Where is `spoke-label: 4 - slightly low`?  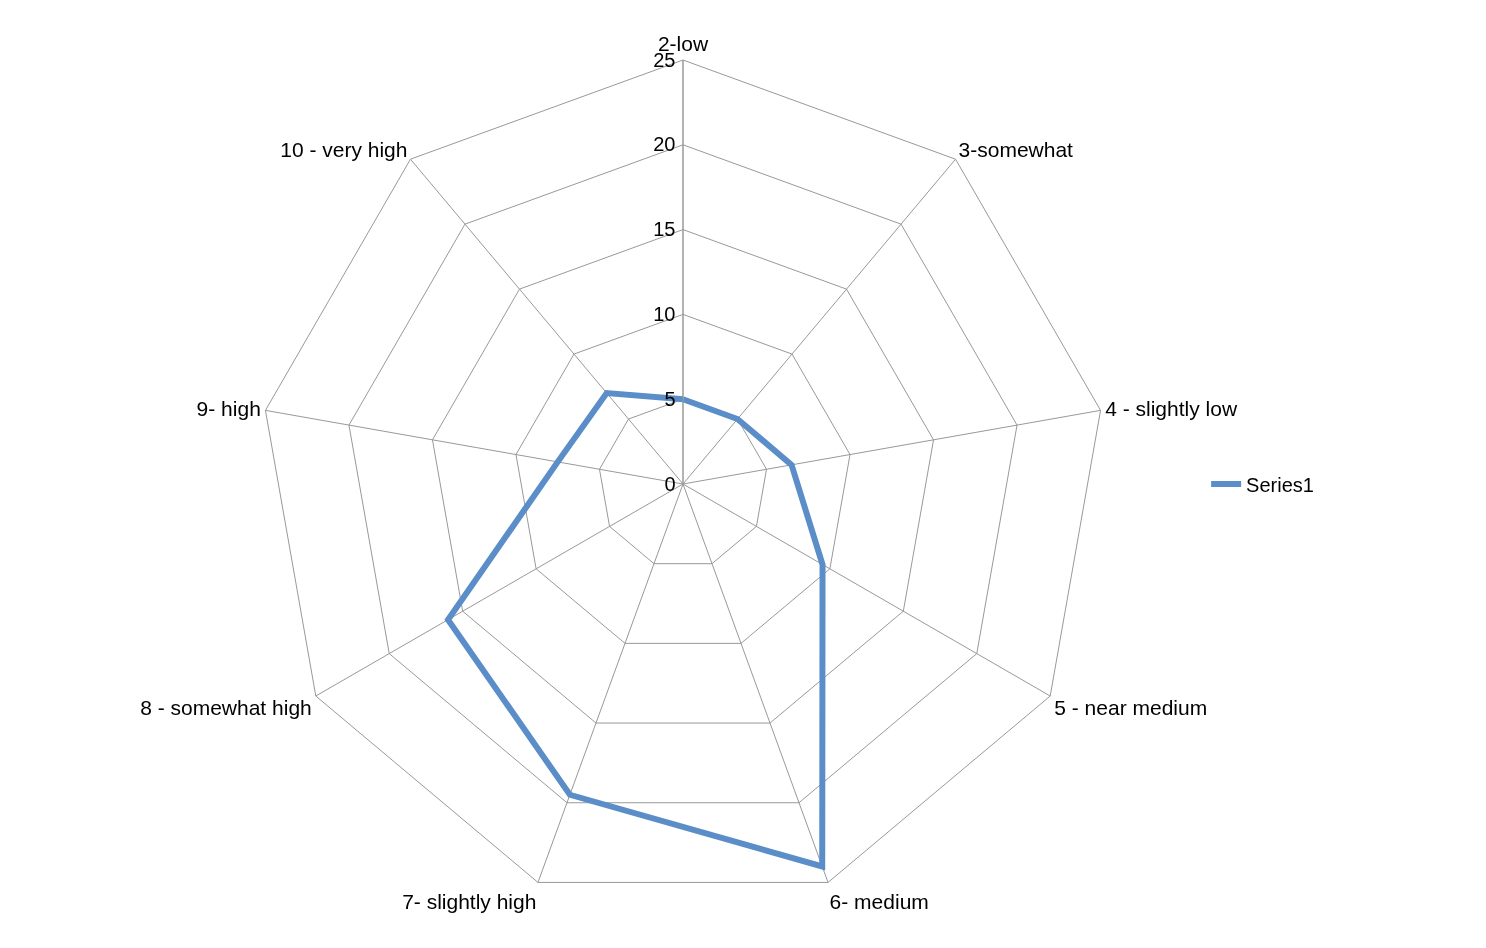
spoke-label: 4 - slightly low is located at coordinates (1171, 409).